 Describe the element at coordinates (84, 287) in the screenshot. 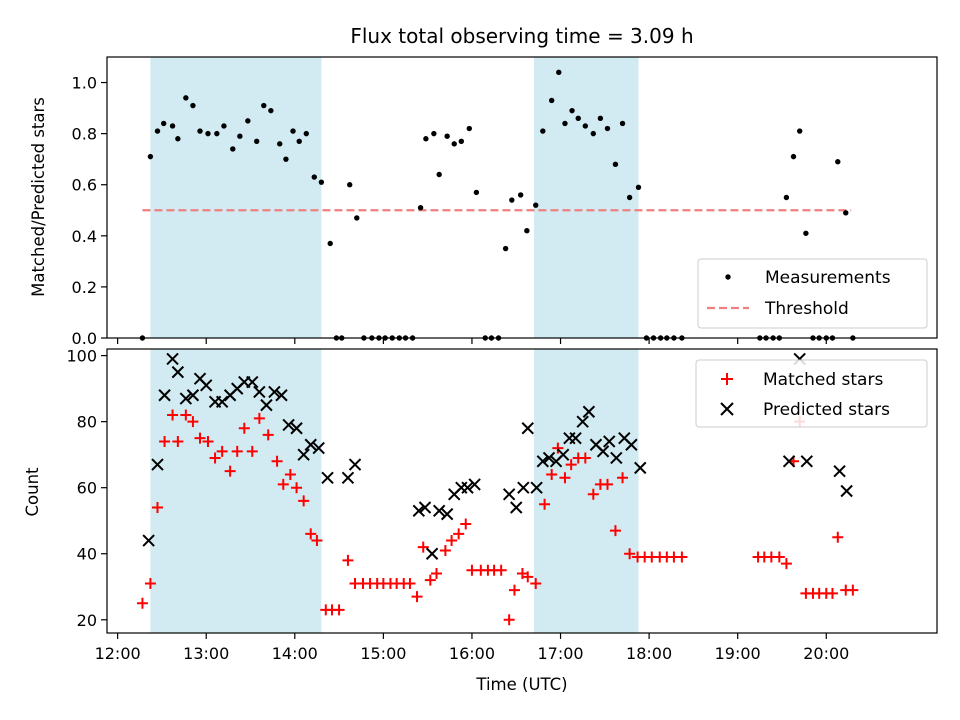

I see `top-y-tick-label-1: 0.2` at that location.